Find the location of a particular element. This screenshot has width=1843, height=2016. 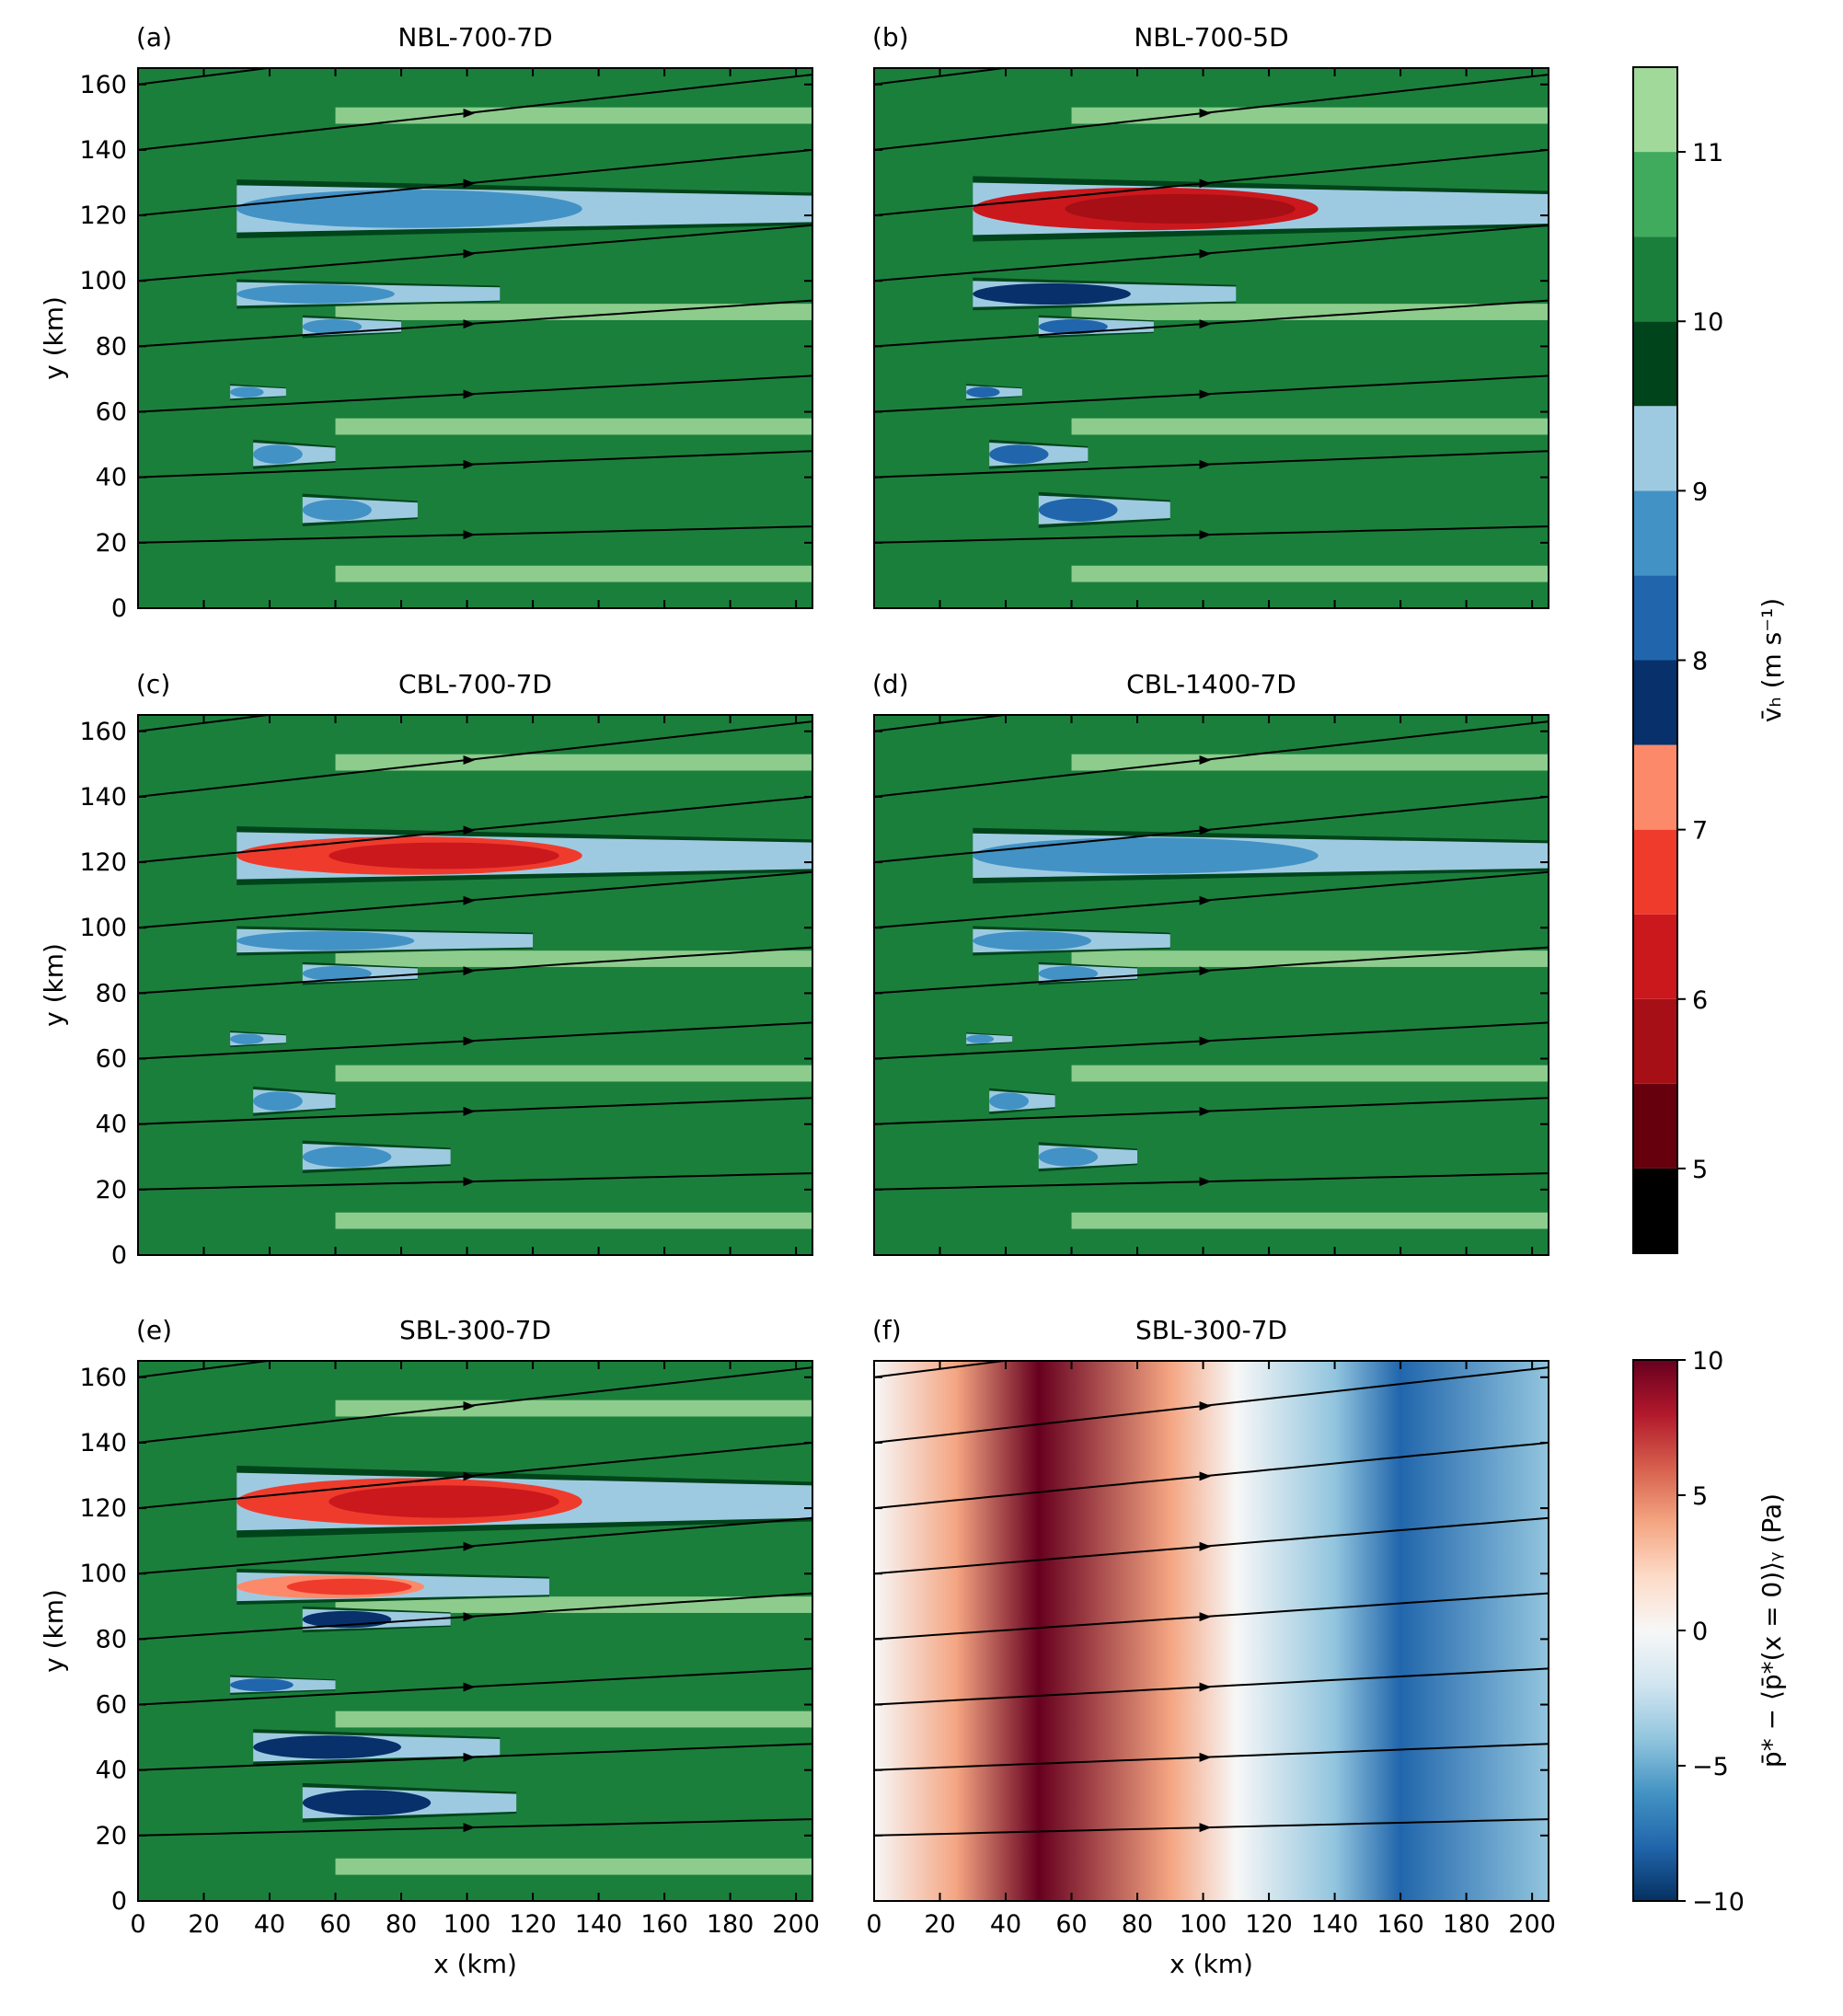

y-tick-label: 100 is located at coordinates (103, 281).